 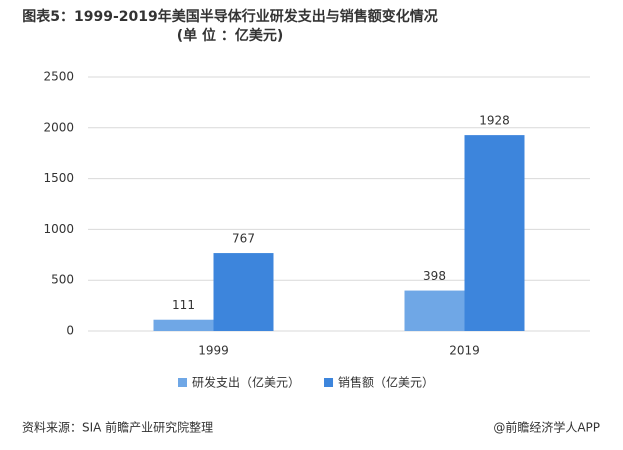 I want to click on y-tick-label: 2500, so click(x=58, y=77).